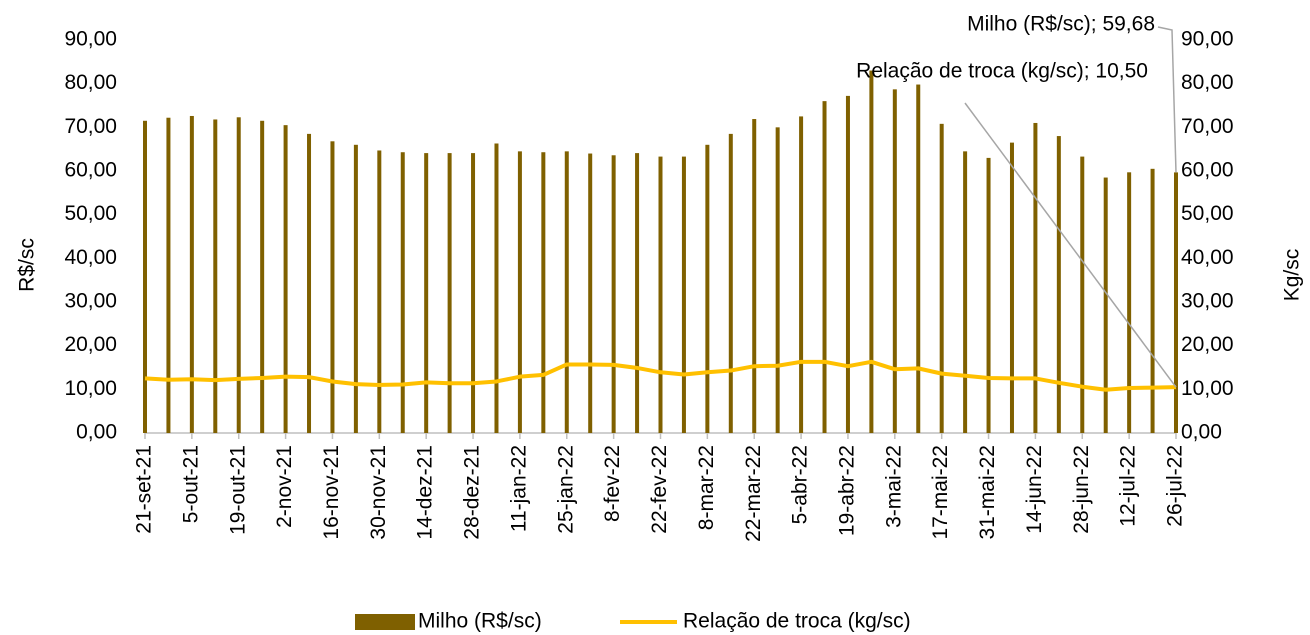 The width and height of the screenshot is (1310, 635). I want to click on x-tick-label: 19-out-21, so click(237, 490).